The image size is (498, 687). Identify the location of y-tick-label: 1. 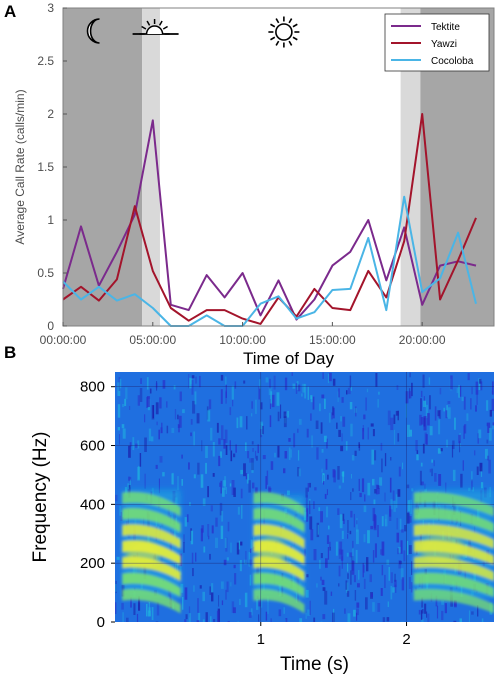
(50, 220).